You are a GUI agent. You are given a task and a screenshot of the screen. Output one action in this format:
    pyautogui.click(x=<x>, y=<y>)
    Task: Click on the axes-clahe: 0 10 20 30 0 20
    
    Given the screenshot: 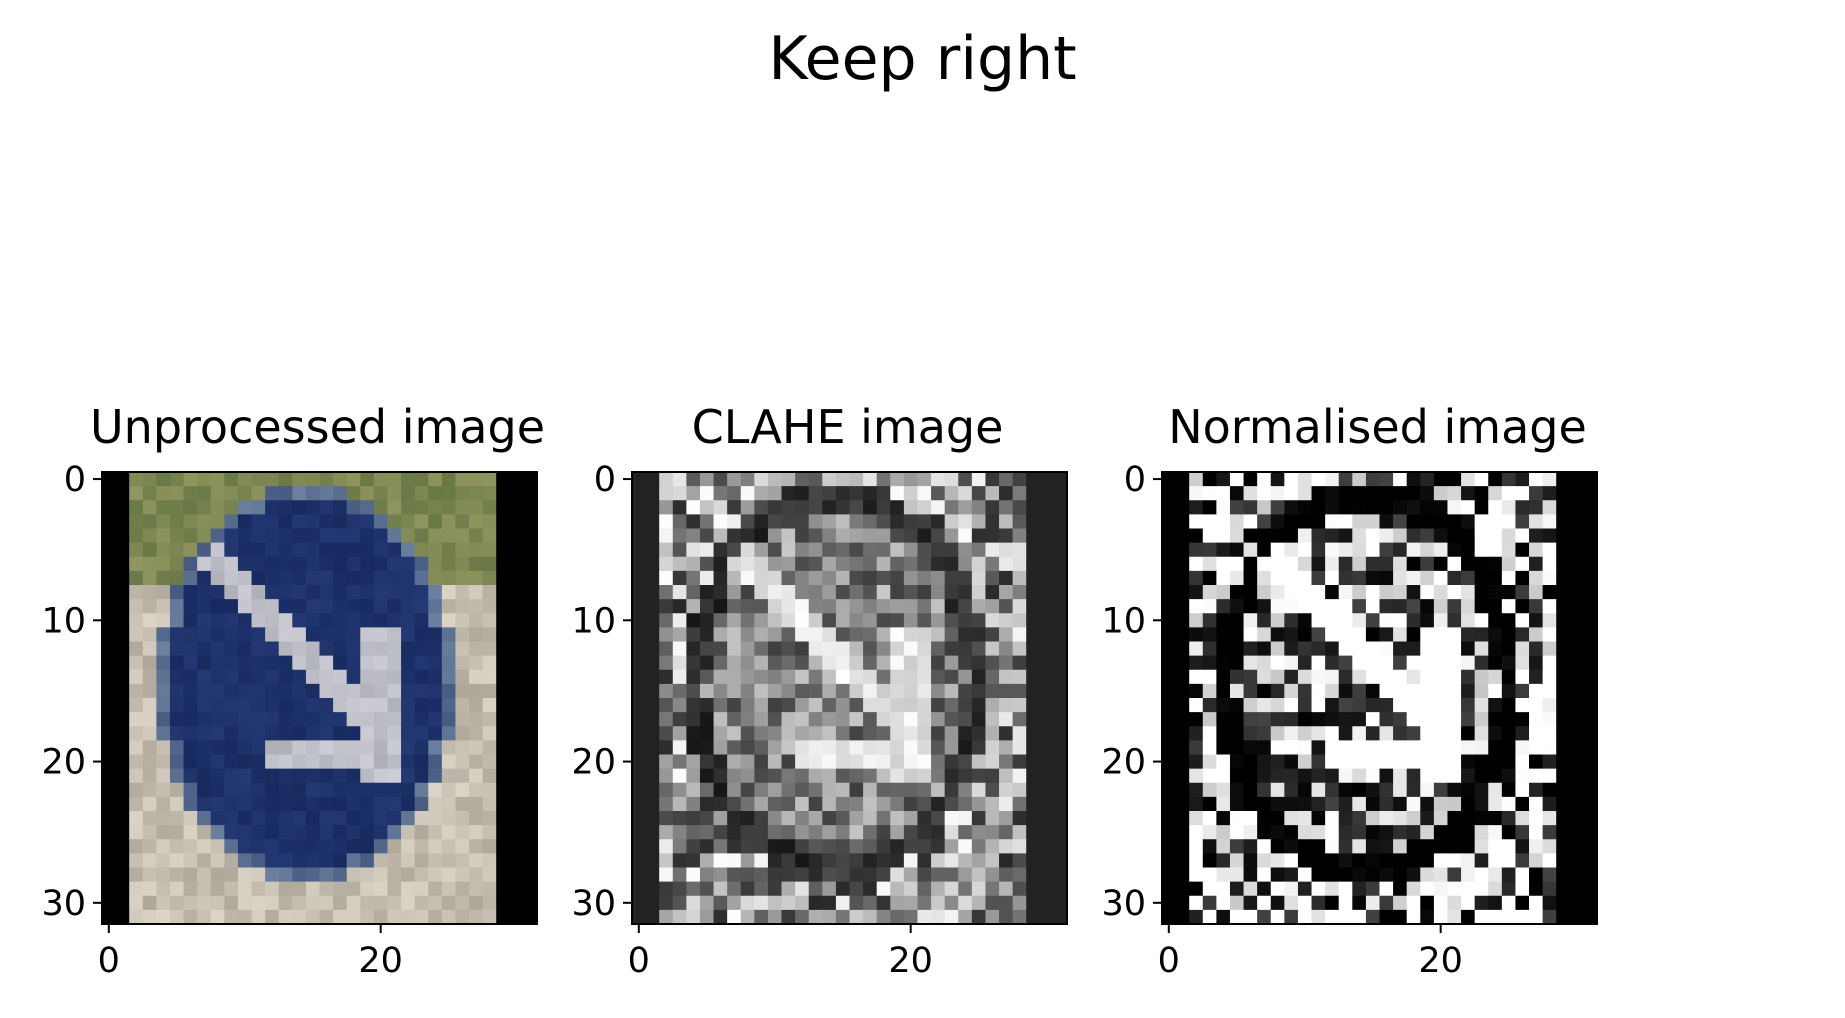 What is the action you would take?
    pyautogui.click(x=819, y=720)
    